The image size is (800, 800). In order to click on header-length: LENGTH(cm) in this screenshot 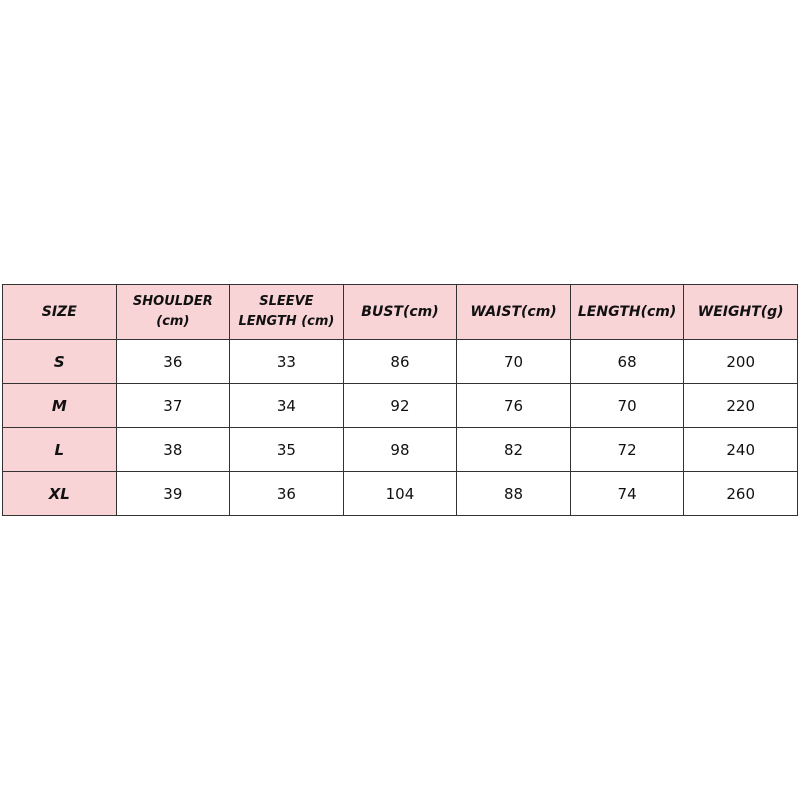, I will do `click(627, 312)`.